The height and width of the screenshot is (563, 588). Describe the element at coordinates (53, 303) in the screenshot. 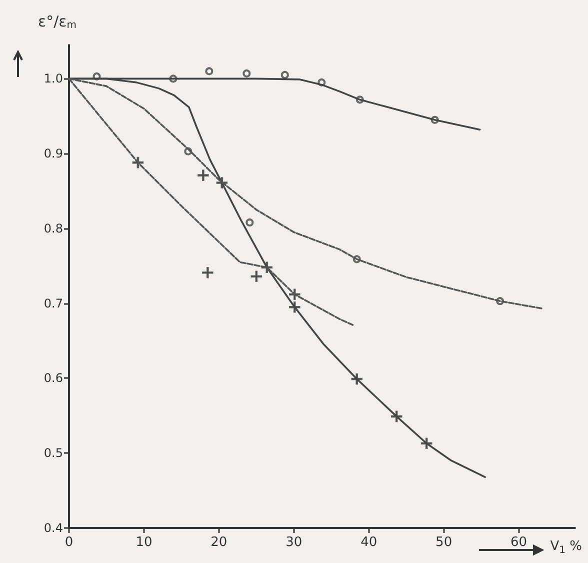

I see `y-tick-label: 0.7` at that location.